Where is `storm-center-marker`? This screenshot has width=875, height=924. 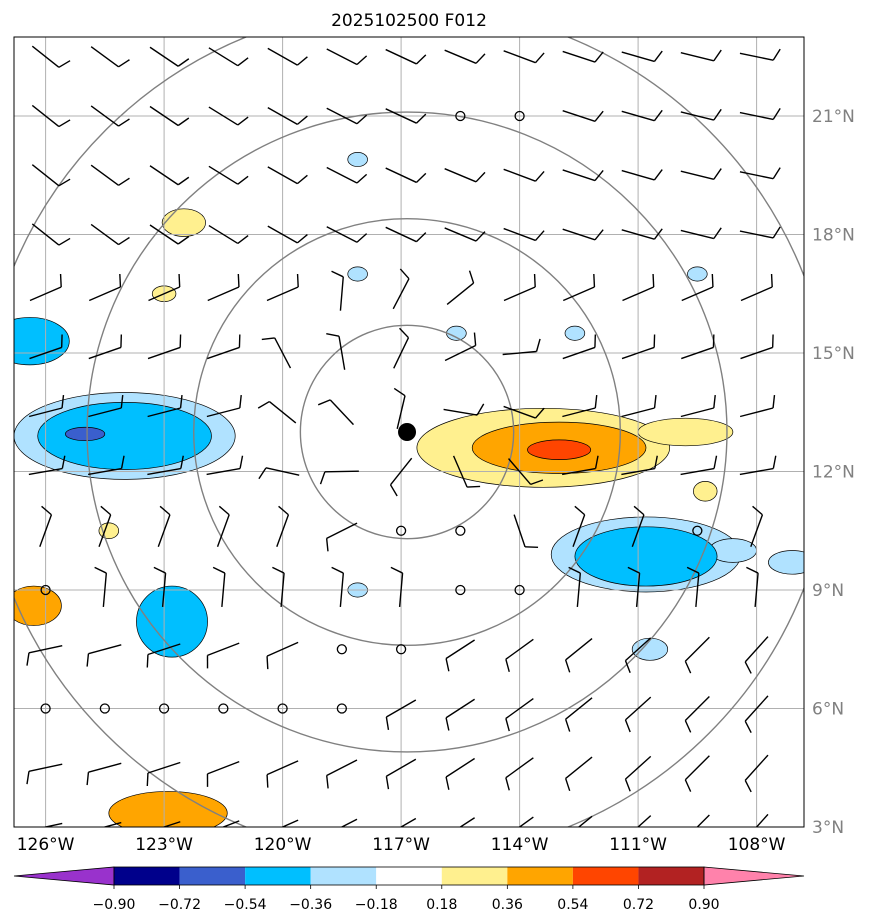 storm-center-marker is located at coordinates (407, 432).